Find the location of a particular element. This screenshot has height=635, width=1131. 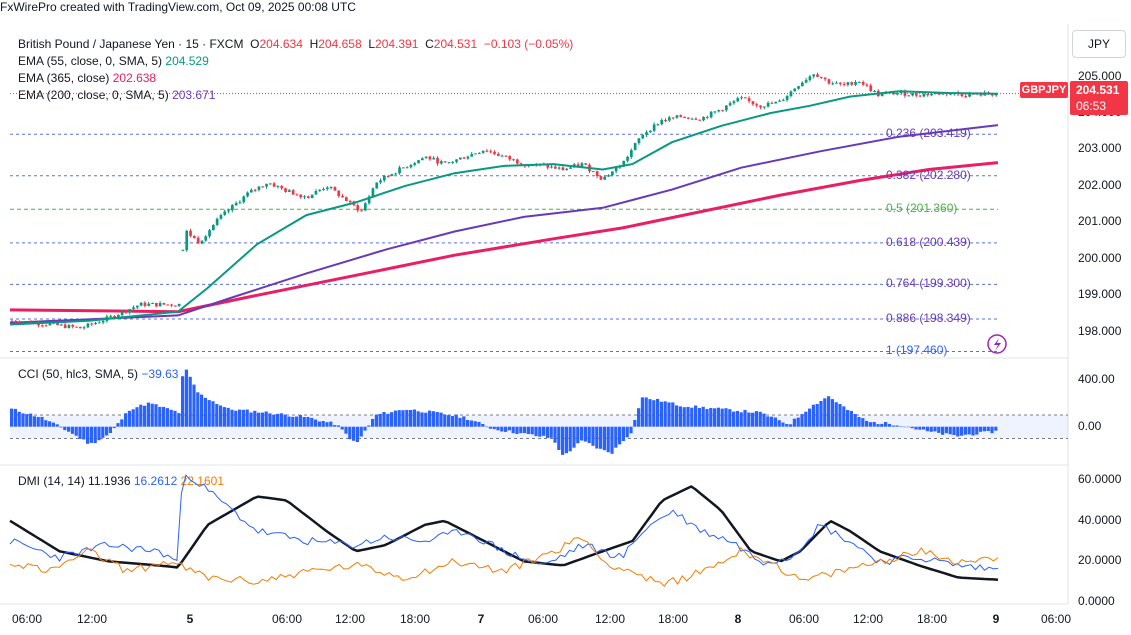

price-badge-countdown: 06:53 is located at coordinates (1091, 106).